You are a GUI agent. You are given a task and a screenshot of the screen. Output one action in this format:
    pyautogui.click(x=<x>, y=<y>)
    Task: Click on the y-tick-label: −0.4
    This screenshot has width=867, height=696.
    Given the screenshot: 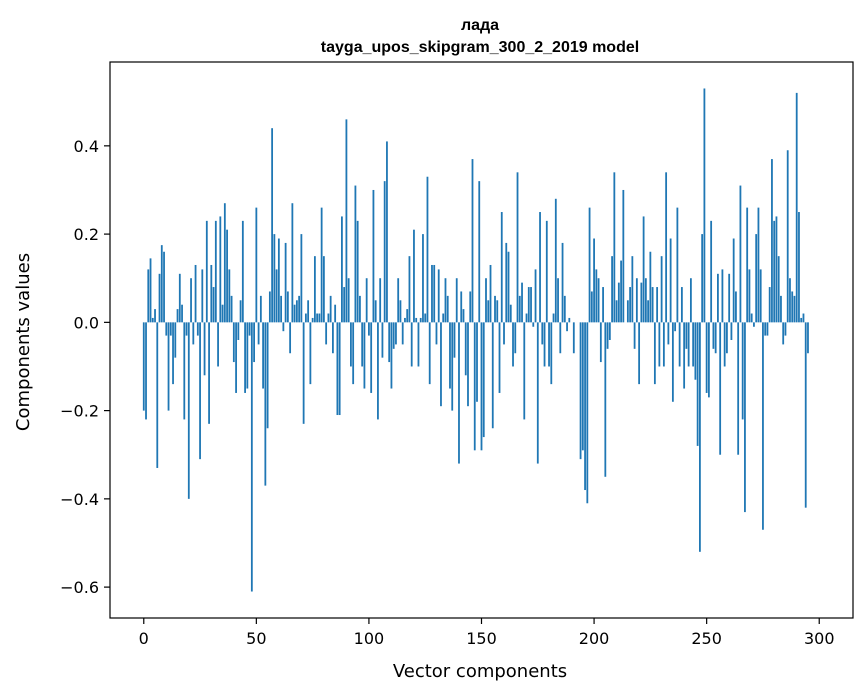 What is the action you would take?
    pyautogui.click(x=79, y=499)
    